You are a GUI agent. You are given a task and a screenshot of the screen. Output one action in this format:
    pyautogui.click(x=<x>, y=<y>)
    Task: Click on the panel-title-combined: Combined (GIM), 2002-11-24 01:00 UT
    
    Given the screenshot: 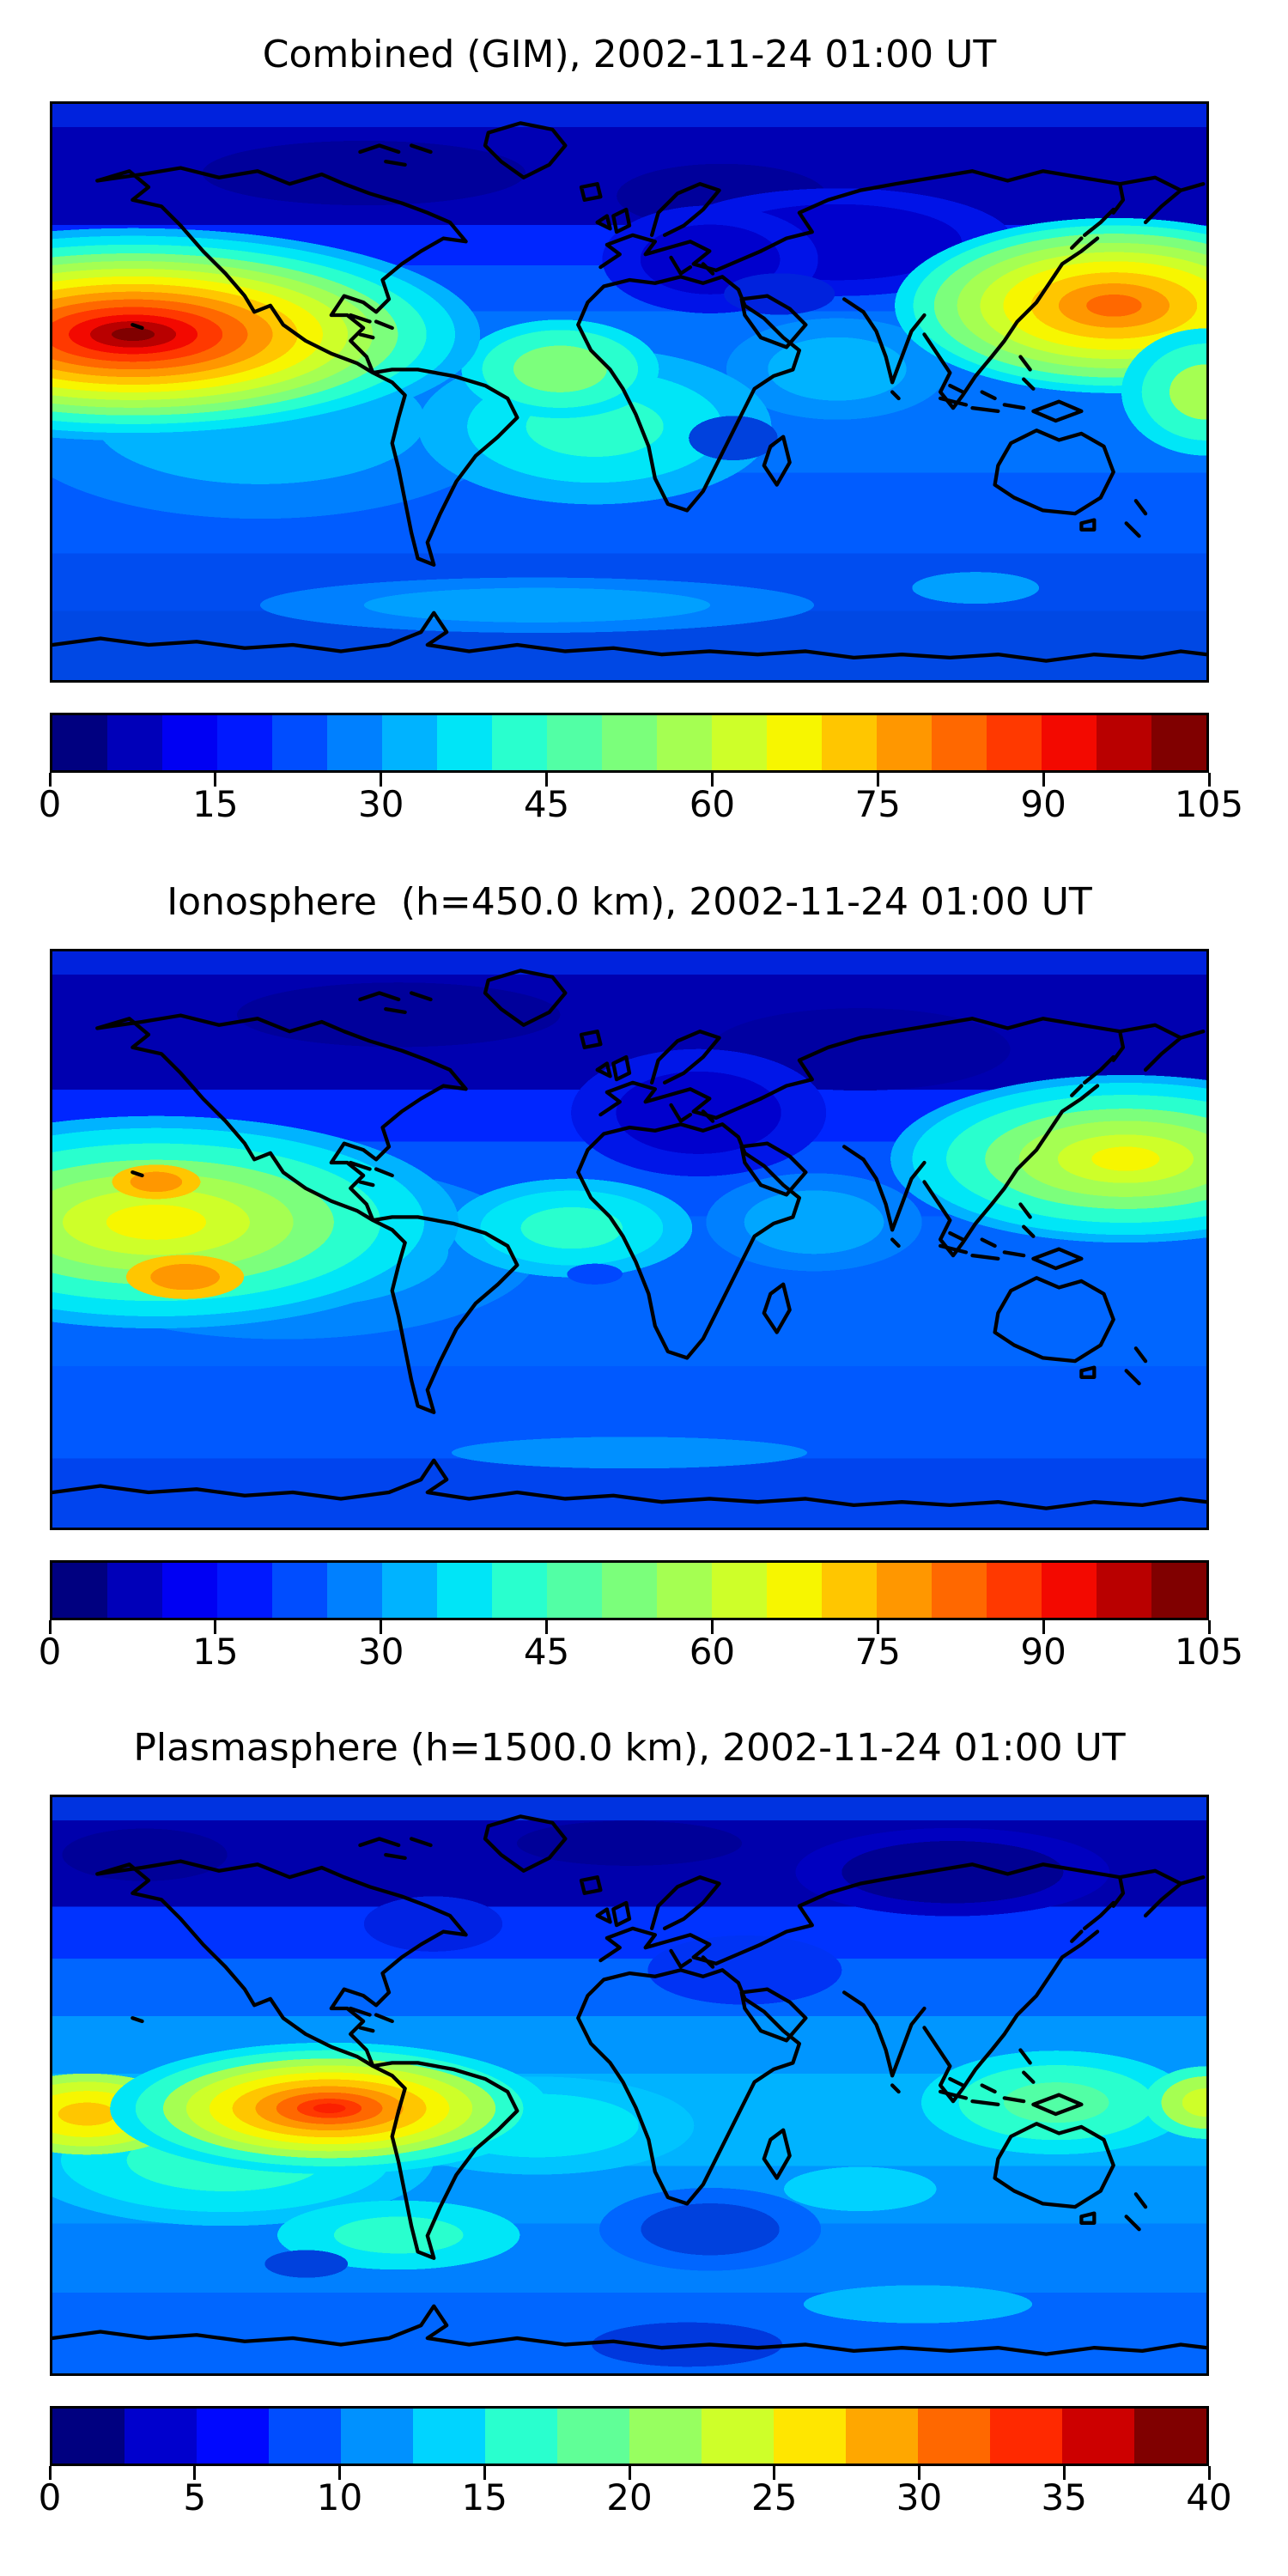 What is the action you would take?
    pyautogui.click(x=629, y=55)
    